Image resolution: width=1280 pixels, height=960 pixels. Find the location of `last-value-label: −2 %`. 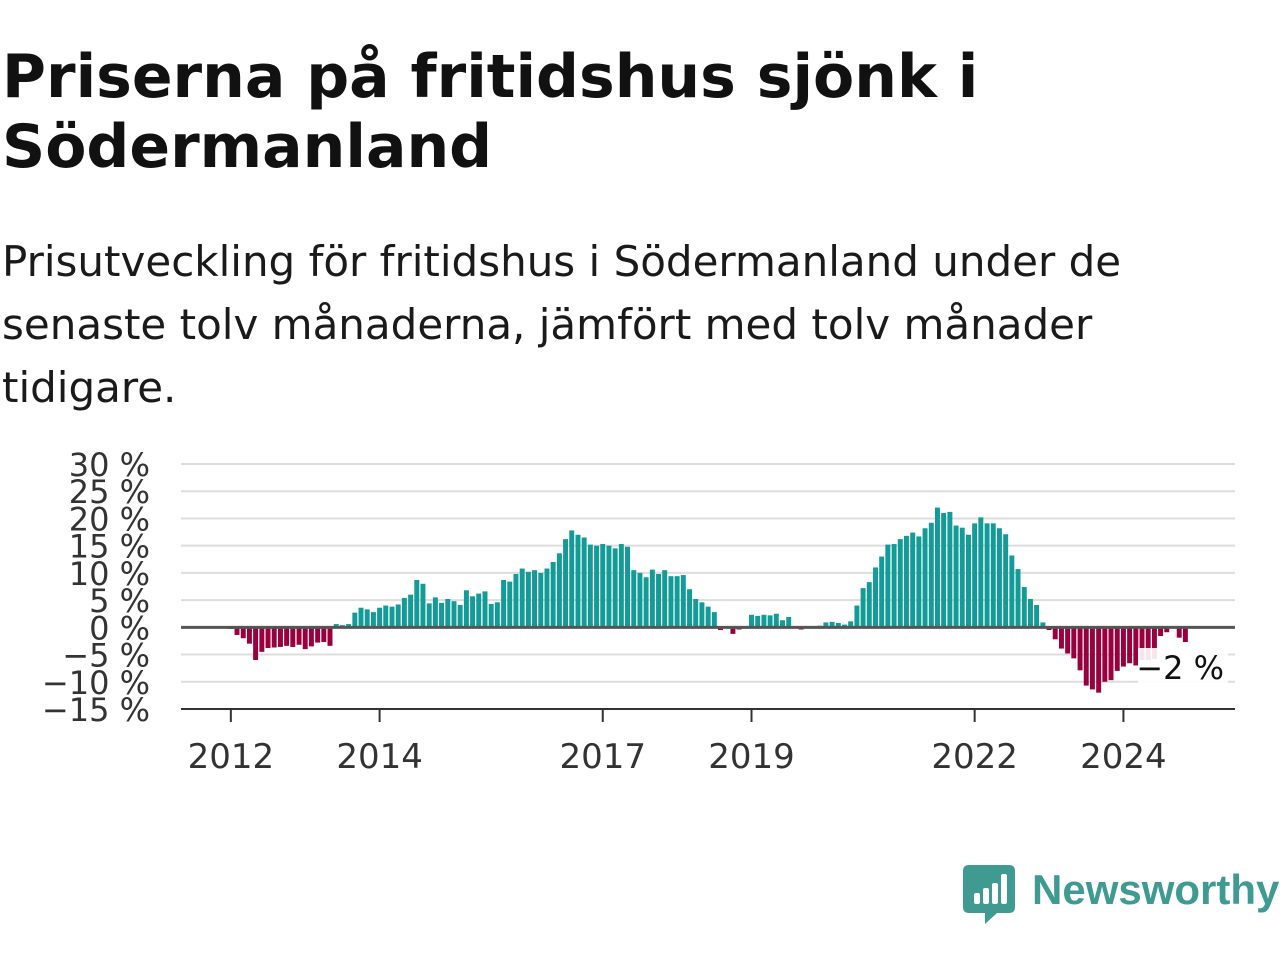

last-value-label: −2 % is located at coordinates (1180, 668).